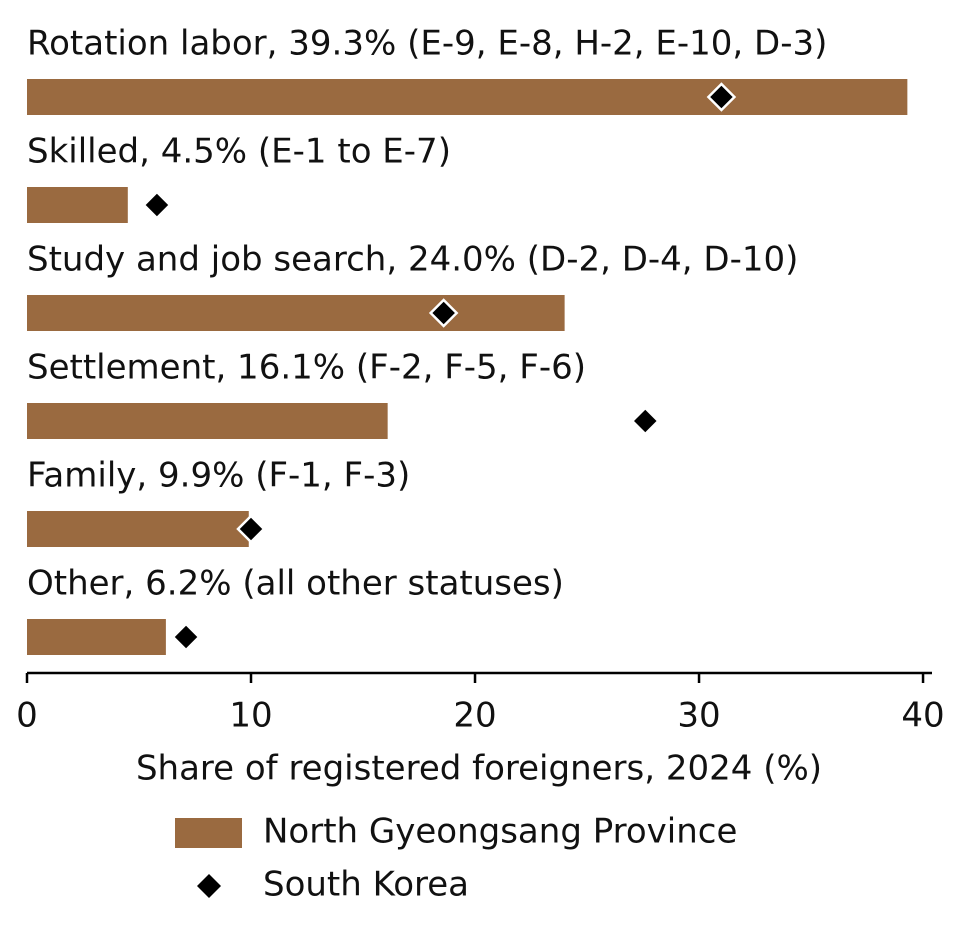 This screenshot has width=962, height=927. What do you see at coordinates (218, 476) in the screenshot?
I see `category-label: Family, 9.9% (F-1, F-3)` at bounding box center [218, 476].